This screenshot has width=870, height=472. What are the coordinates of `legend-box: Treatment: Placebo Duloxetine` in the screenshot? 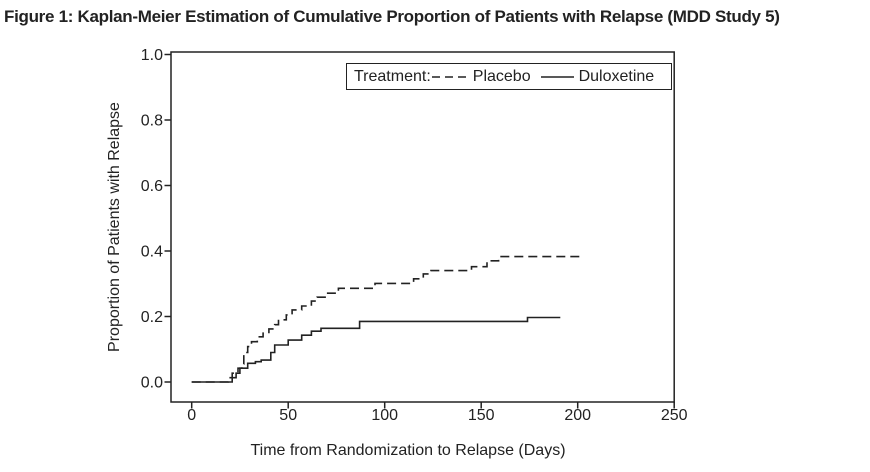 It's located at (509, 76).